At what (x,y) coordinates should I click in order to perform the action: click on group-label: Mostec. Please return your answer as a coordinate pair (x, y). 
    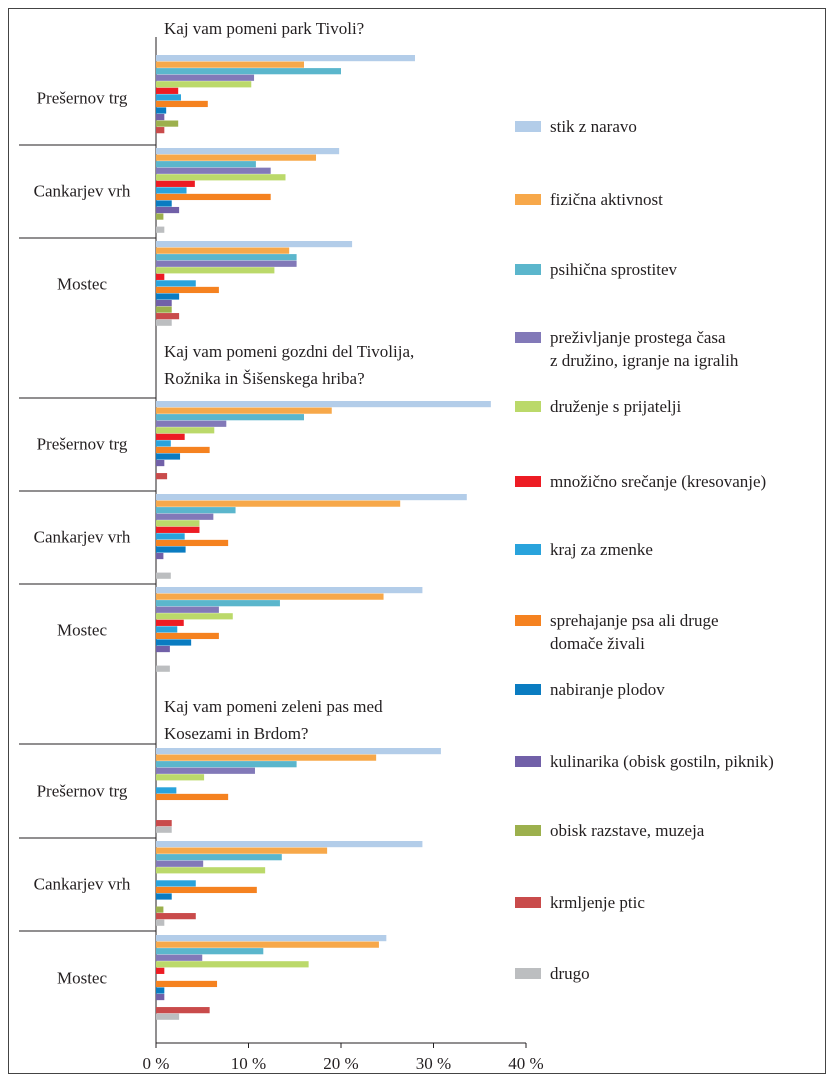
    Looking at the image, I should click on (82, 284).